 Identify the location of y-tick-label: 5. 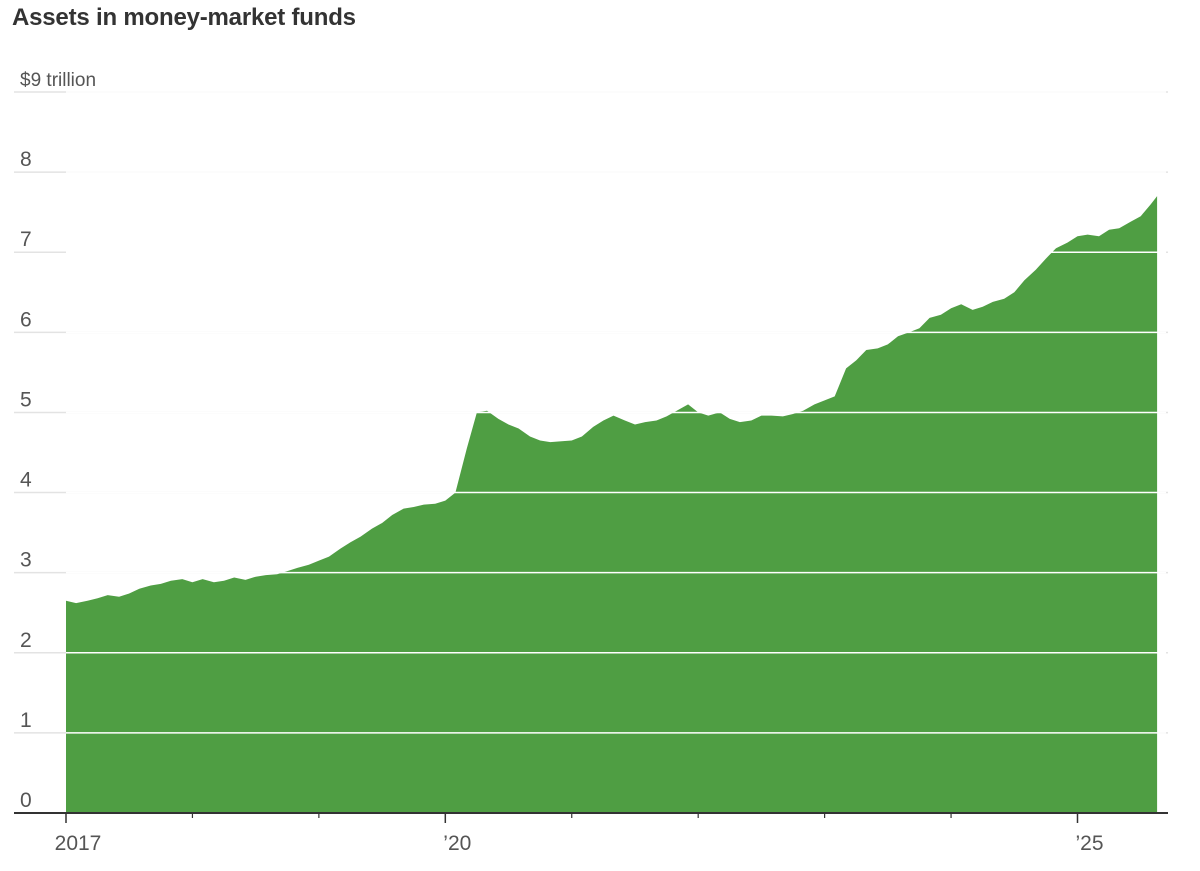
(26, 399).